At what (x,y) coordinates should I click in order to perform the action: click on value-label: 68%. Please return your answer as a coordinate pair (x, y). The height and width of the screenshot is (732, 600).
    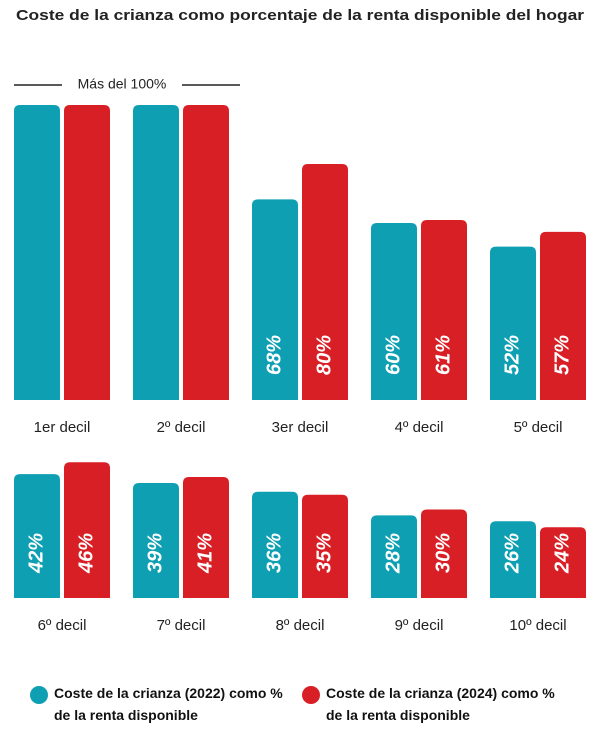
    Looking at the image, I should click on (274, 355).